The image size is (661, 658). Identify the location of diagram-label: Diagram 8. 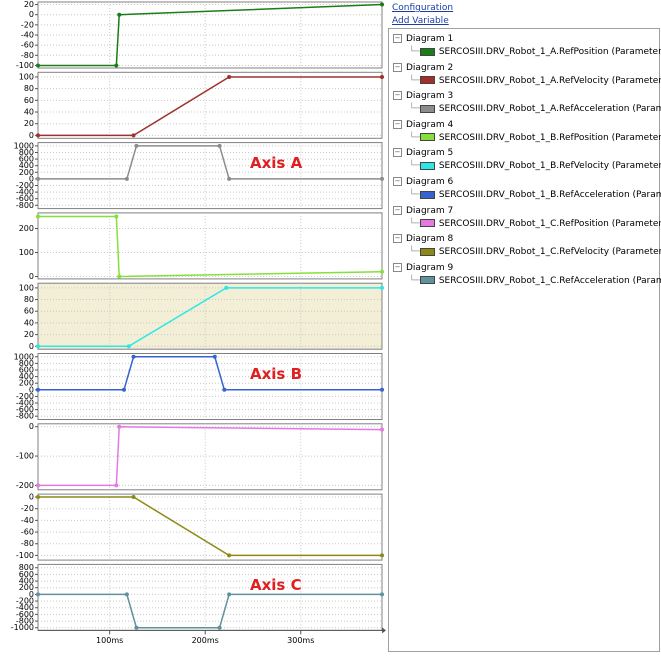
(430, 239).